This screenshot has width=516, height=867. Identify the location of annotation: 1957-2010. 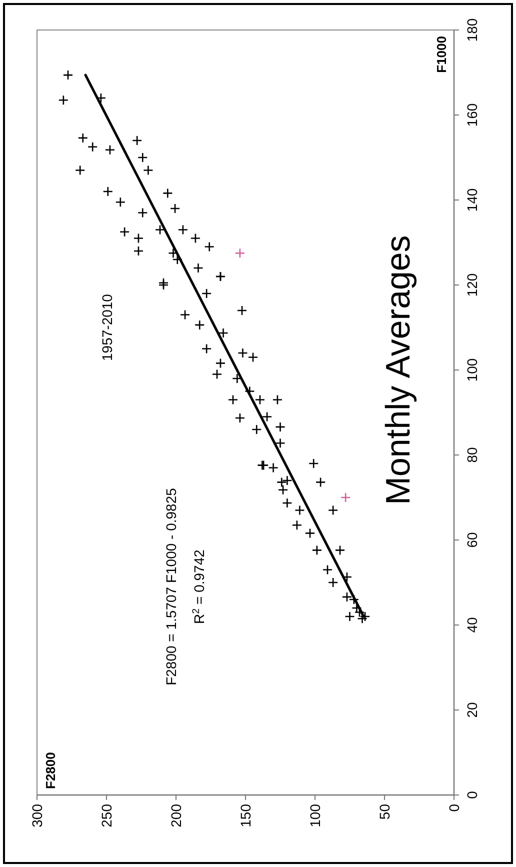
(107, 327).